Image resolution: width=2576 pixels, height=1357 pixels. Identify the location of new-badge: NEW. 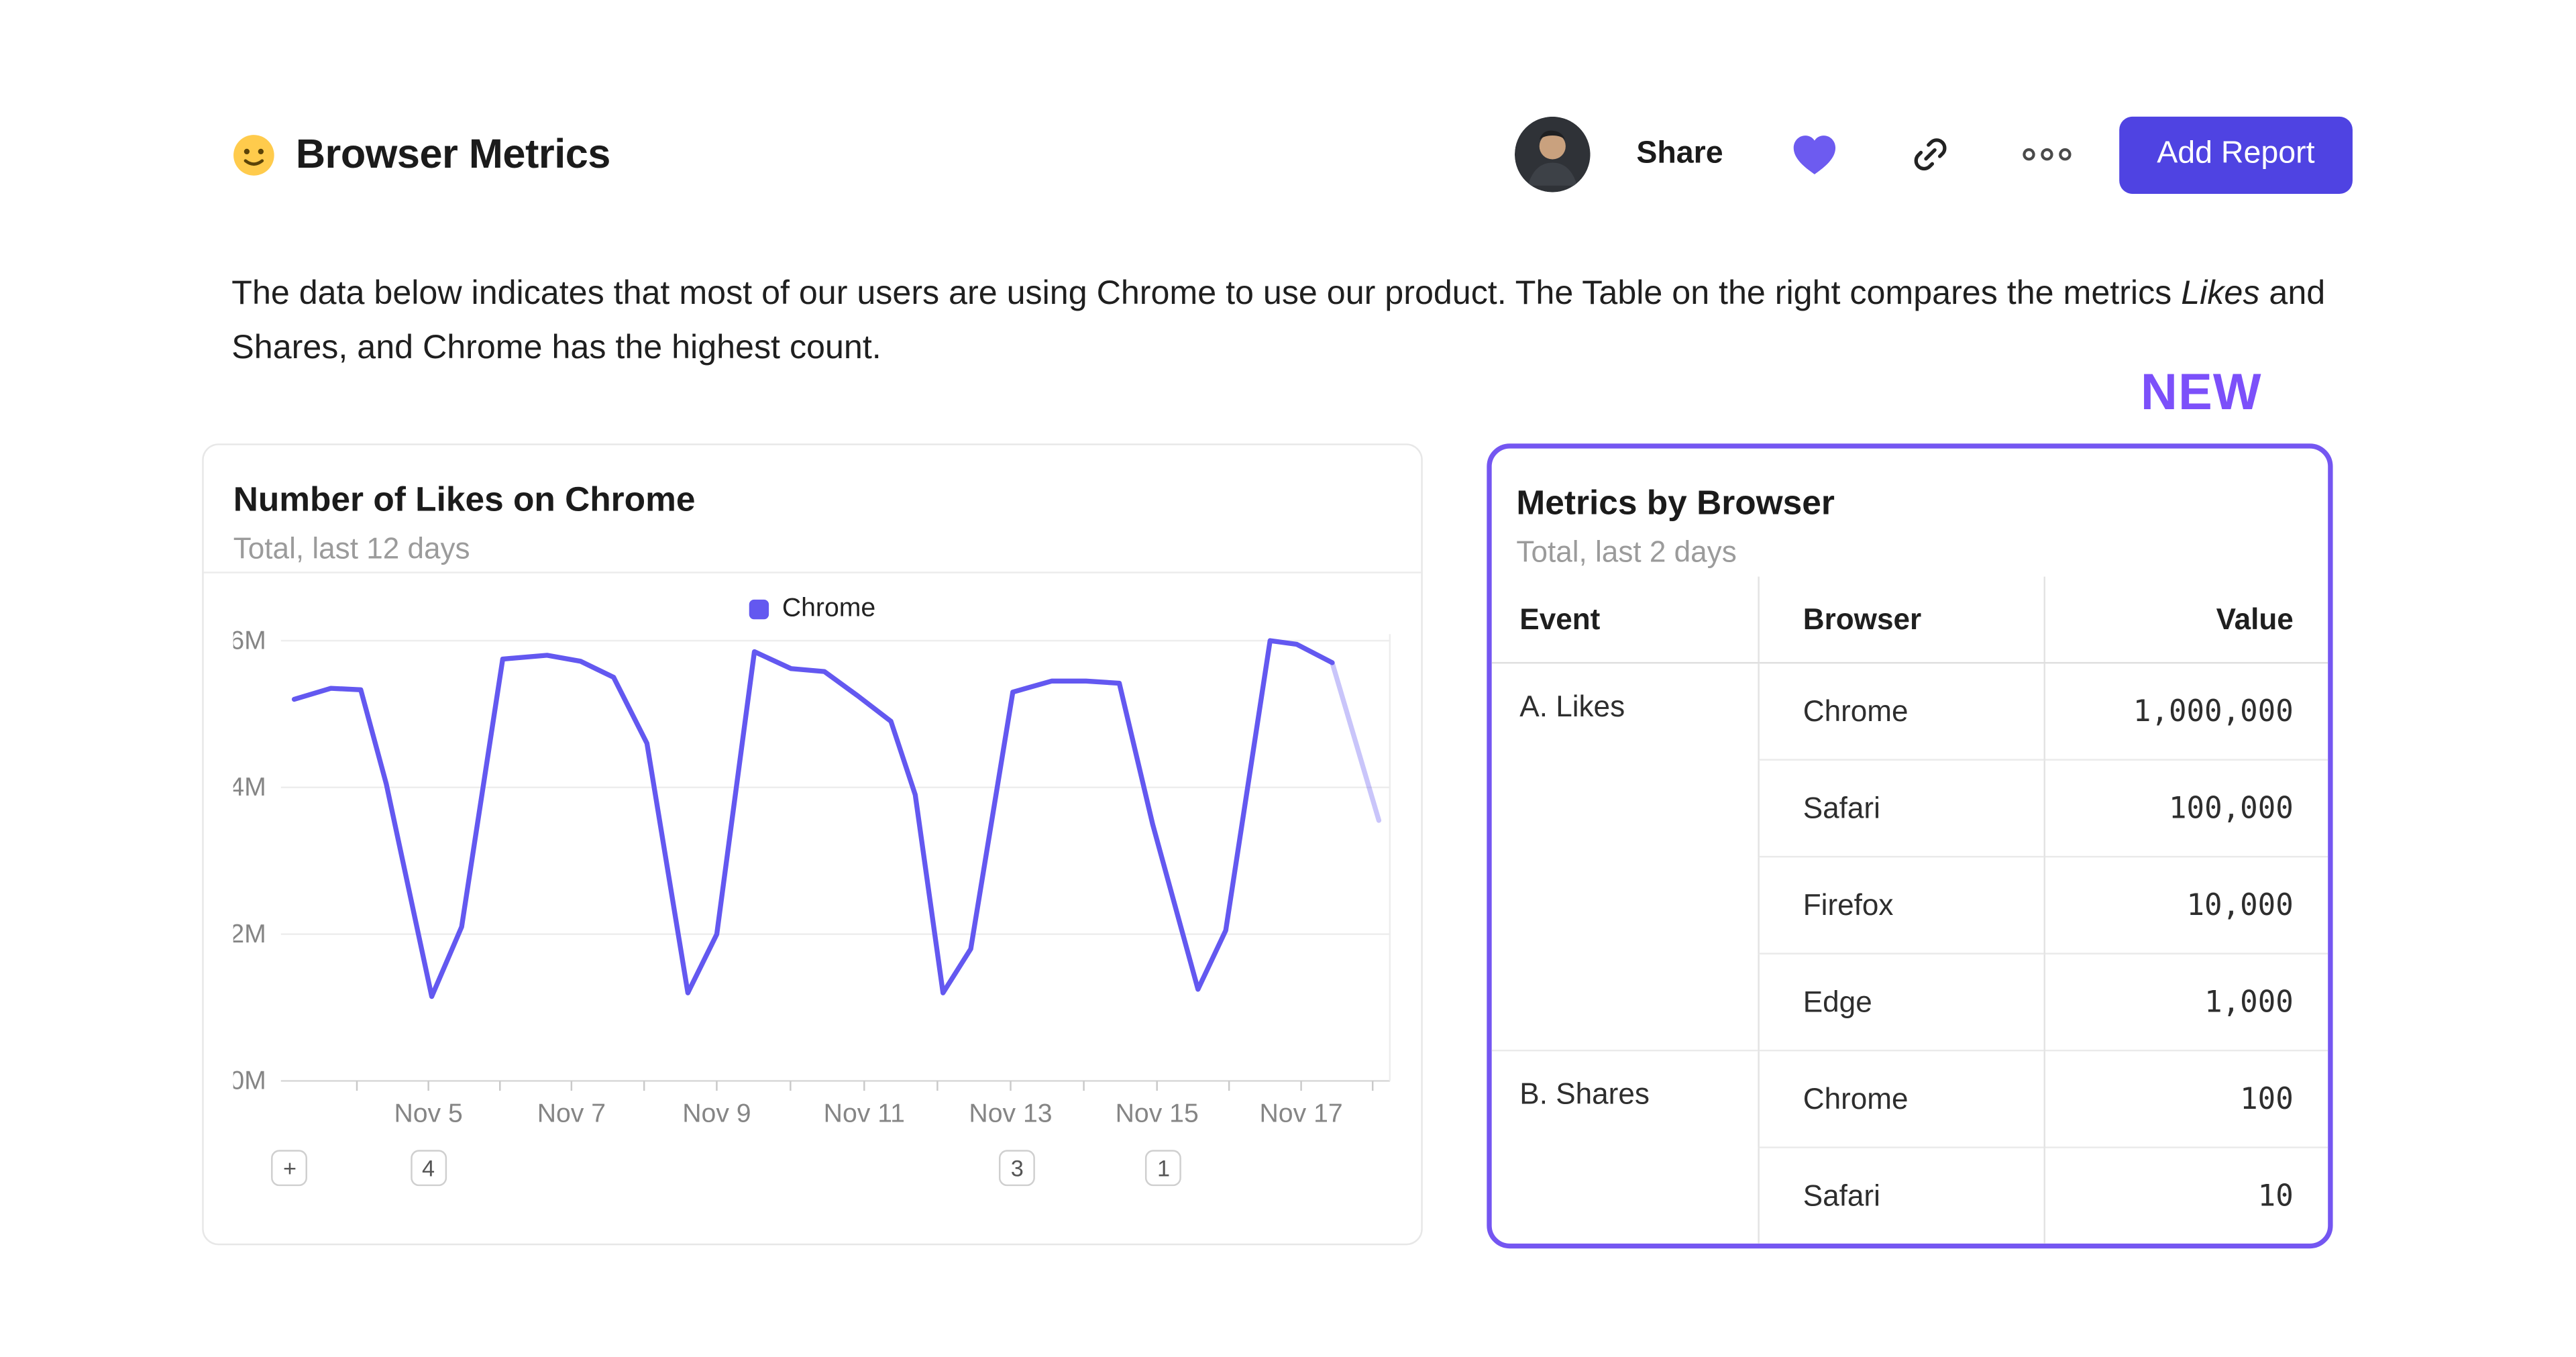
(2201, 392).